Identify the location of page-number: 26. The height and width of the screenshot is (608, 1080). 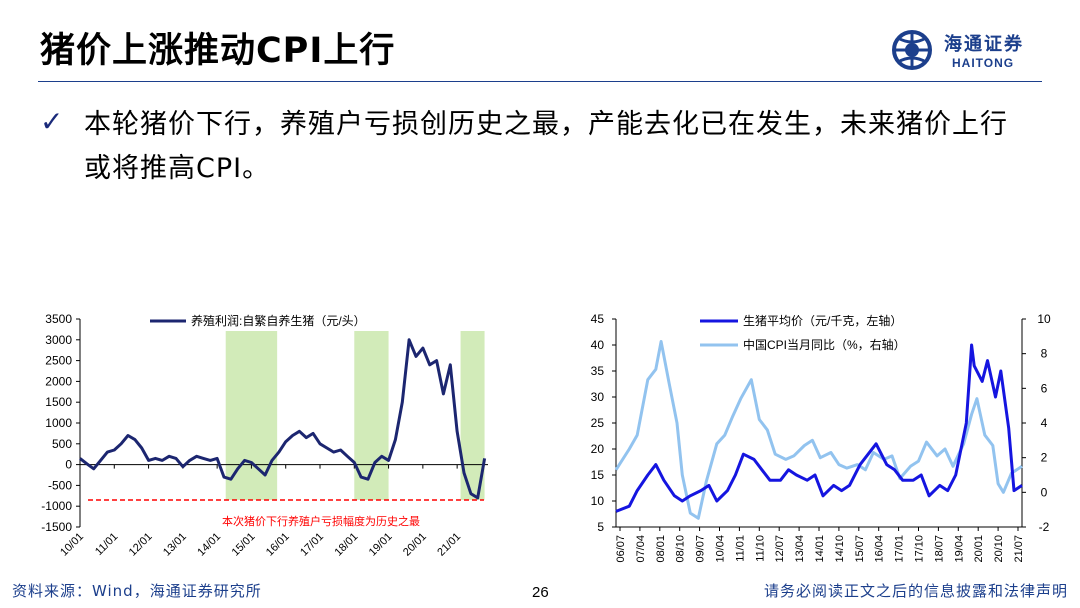
(540, 592).